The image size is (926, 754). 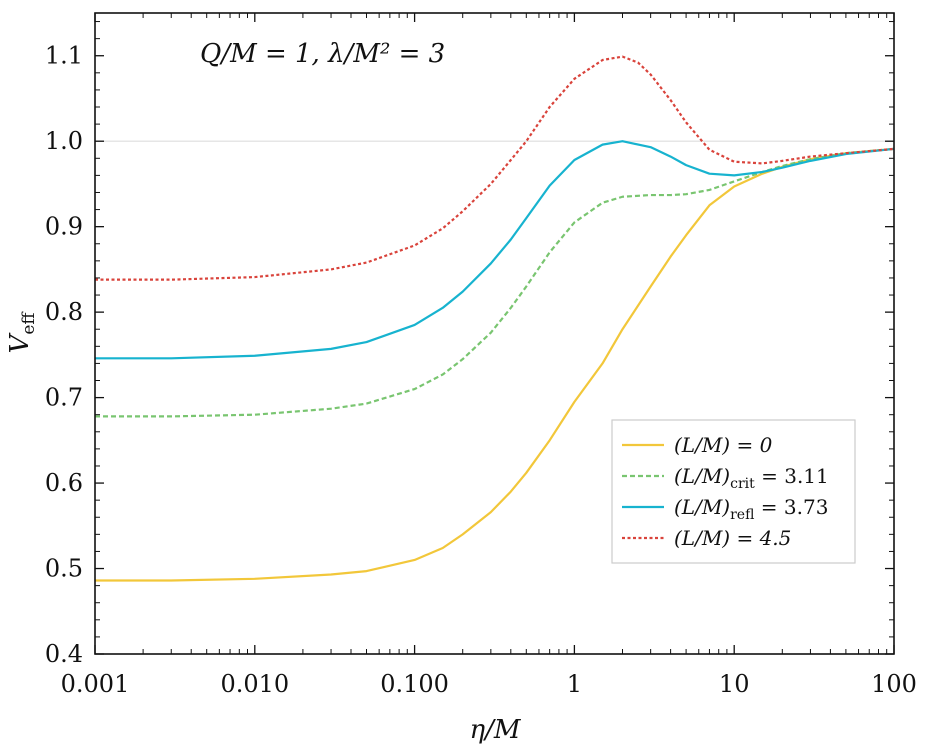 I want to click on y-tick-label: 0.7, so click(x=64, y=398).